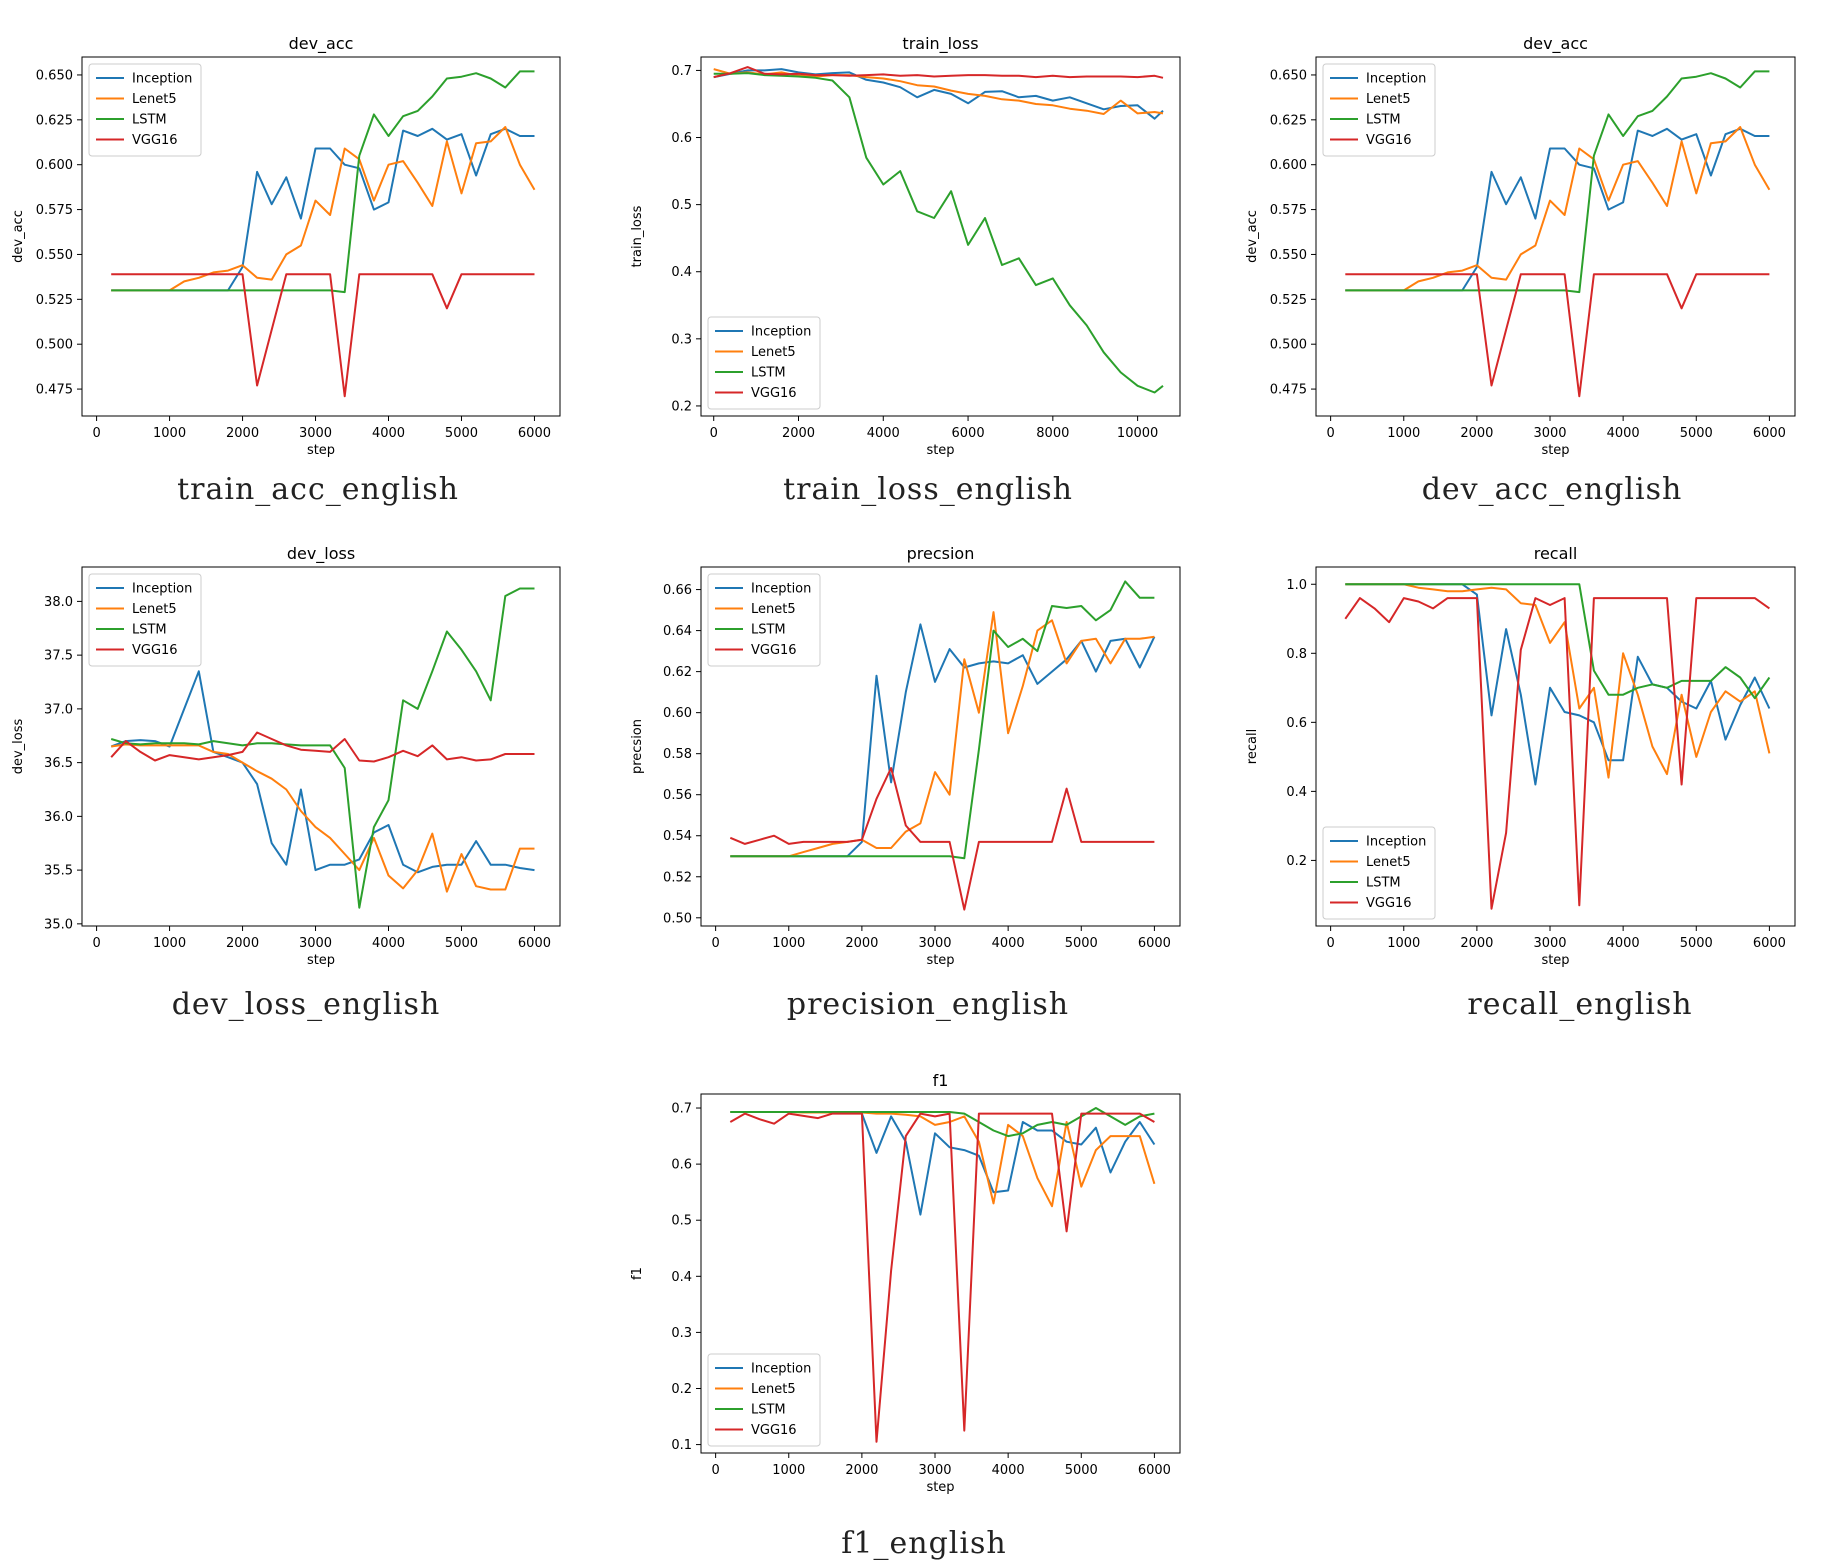  I want to click on y-tick-label: 0.500, so click(54, 345).